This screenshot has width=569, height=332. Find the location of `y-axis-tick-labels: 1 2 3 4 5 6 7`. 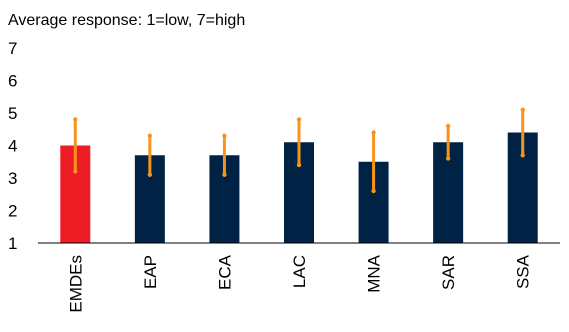

y-axis-tick-labels: 1 2 3 4 5 6 7 is located at coordinates (12, 146).